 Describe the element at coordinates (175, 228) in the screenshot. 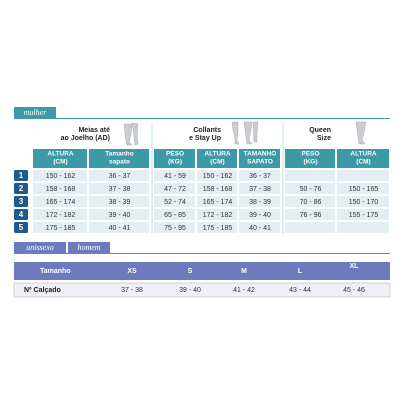

I see `cell-value: 75 - 95` at that location.